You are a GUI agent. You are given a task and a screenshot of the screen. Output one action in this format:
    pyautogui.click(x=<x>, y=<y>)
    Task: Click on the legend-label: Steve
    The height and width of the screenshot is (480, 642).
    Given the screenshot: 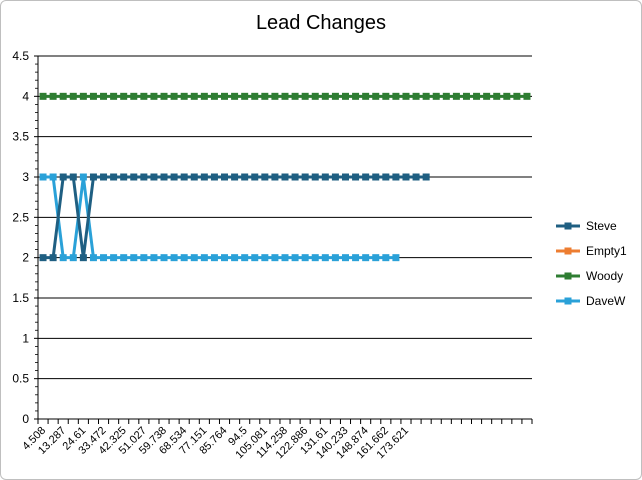 What is the action you would take?
    pyautogui.click(x=601, y=226)
    